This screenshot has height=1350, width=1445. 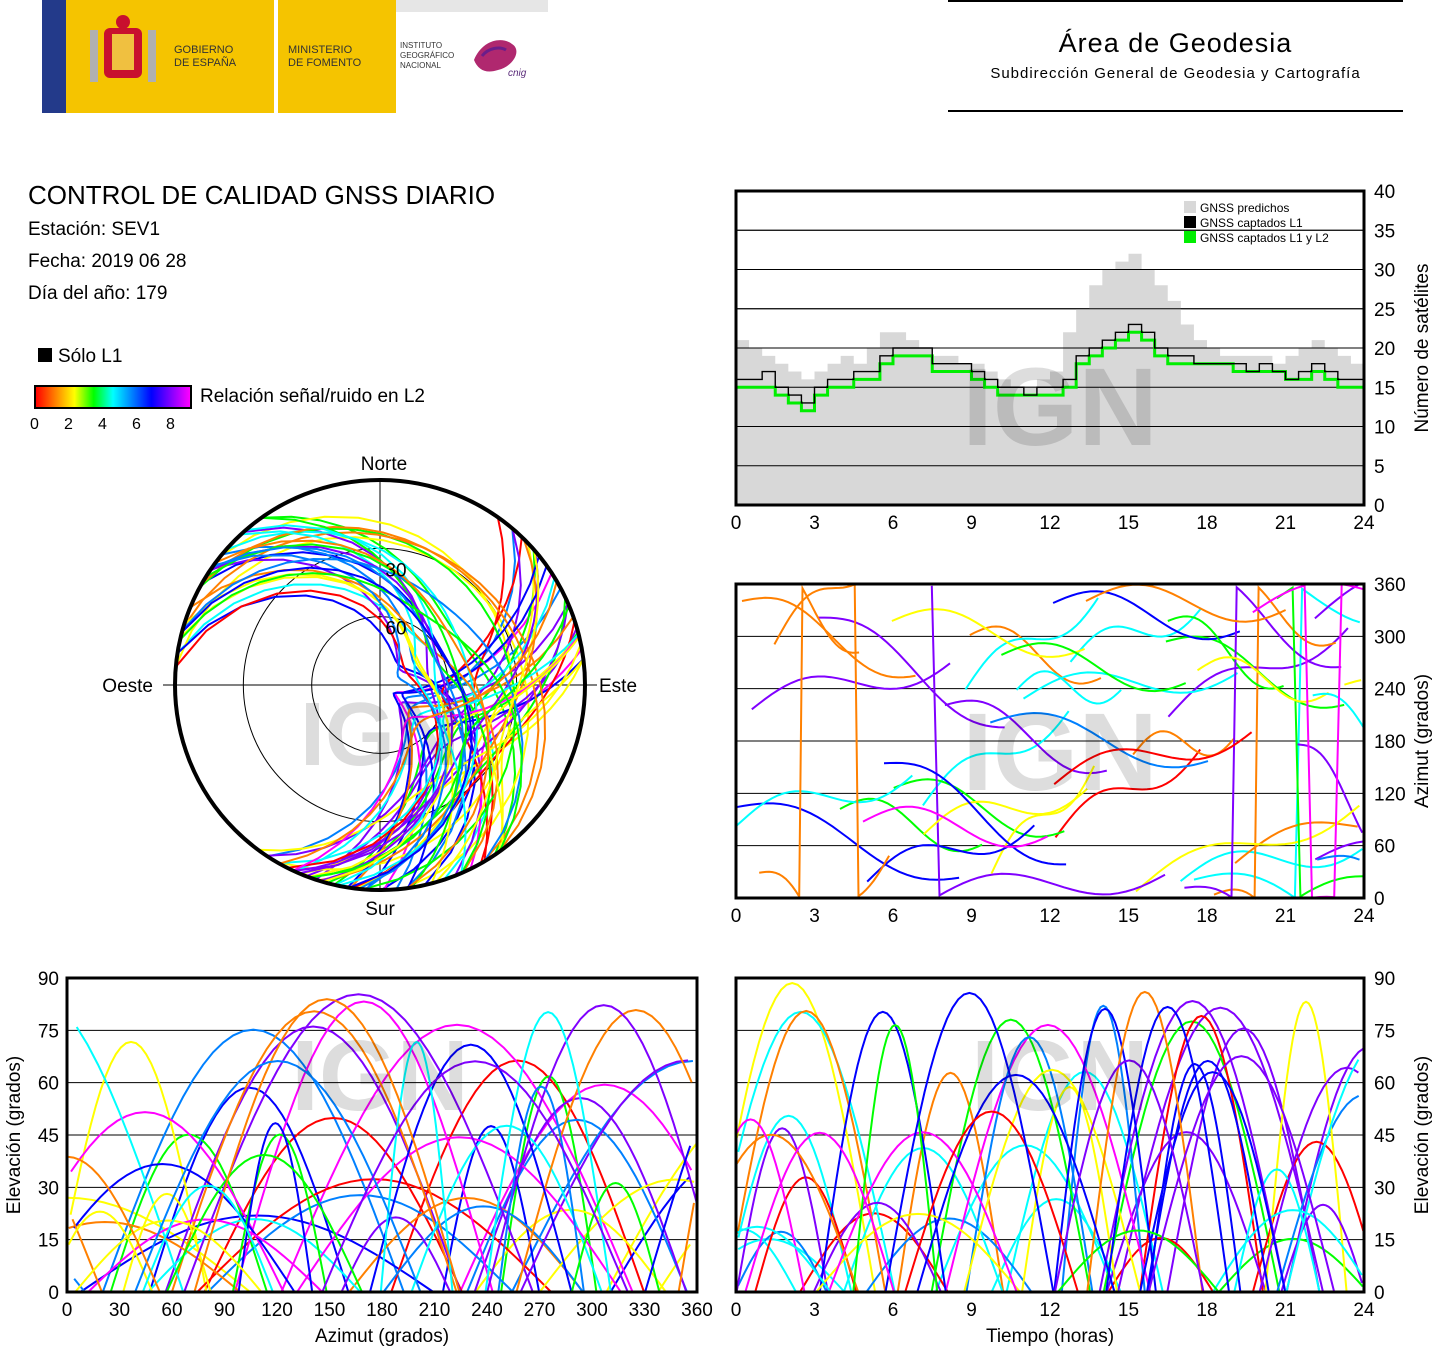 What do you see at coordinates (1049, 1310) in the screenshot?
I see `x-tick-label: 12` at bounding box center [1049, 1310].